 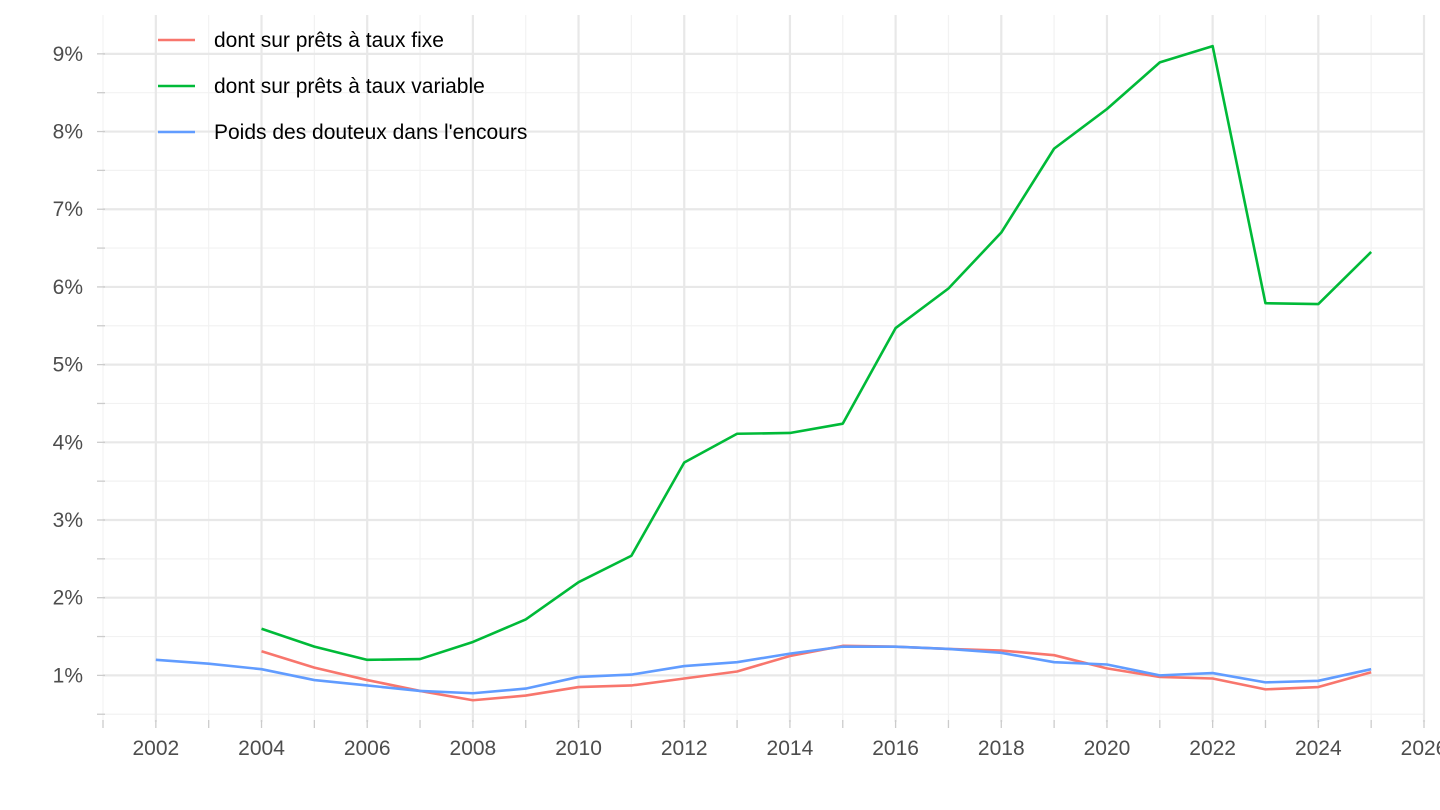 What do you see at coordinates (367, 748) in the screenshot?
I see `x-tick-label: 2006` at bounding box center [367, 748].